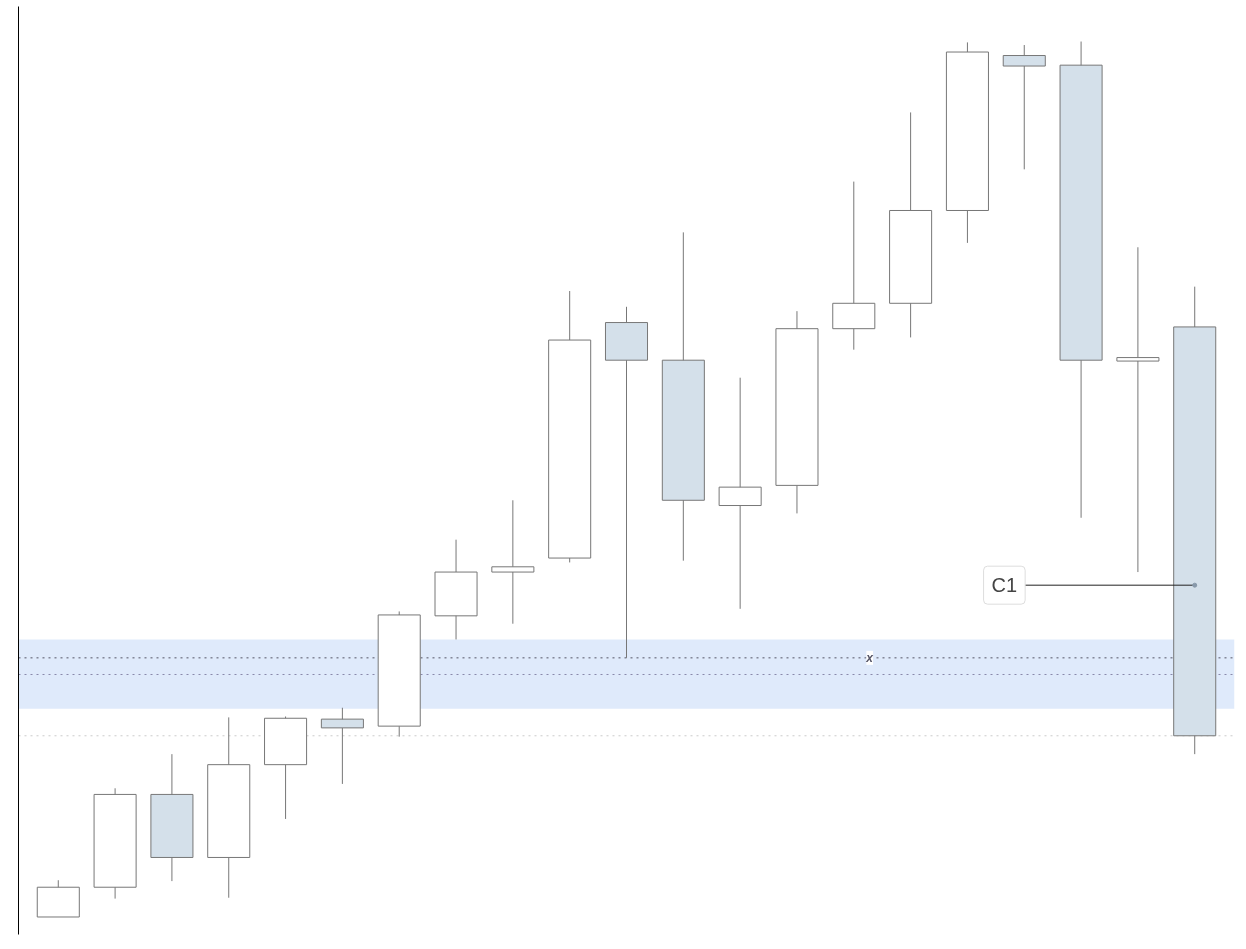 Image resolution: width=1246 pixels, height=949 pixels. What do you see at coordinates (1004, 585) in the screenshot?
I see `annotation: C1` at bounding box center [1004, 585].